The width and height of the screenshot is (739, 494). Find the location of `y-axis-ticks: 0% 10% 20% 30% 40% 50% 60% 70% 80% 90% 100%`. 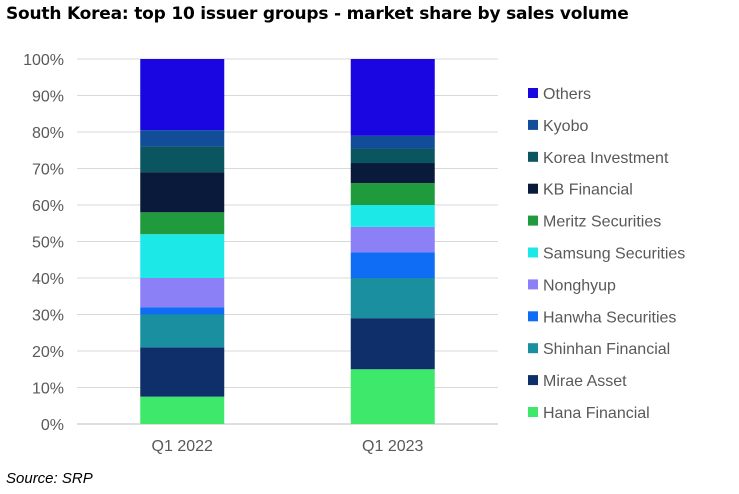

y-axis-ticks: 0% 10% 20% 30% 40% 50% 60% 70% 80% 90% 100% is located at coordinates (43, 243).